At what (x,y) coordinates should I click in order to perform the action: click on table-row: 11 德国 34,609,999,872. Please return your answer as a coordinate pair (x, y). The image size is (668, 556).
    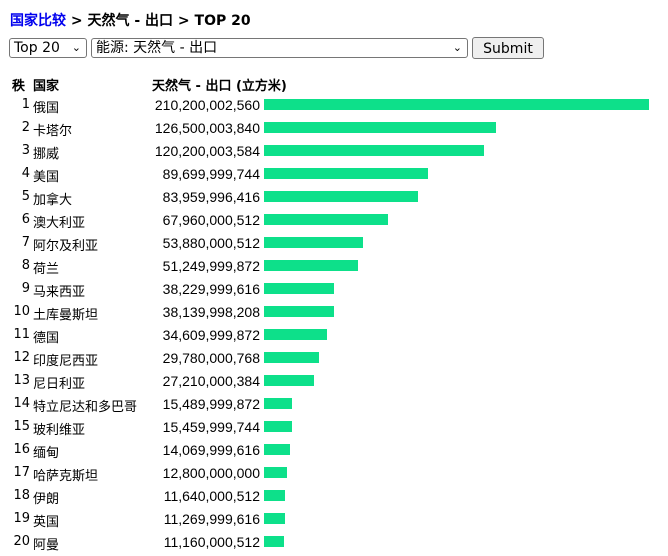
    Looking at the image, I should click on (334, 335).